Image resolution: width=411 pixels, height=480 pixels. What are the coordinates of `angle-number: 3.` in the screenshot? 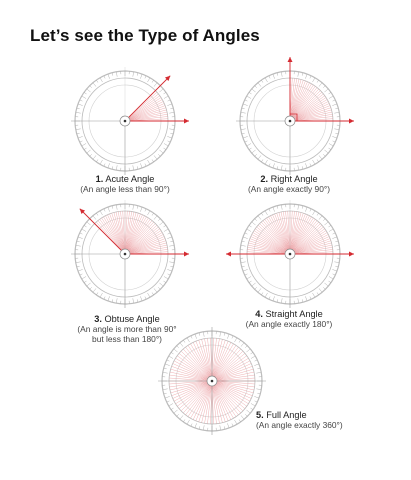 It's located at (98, 319).